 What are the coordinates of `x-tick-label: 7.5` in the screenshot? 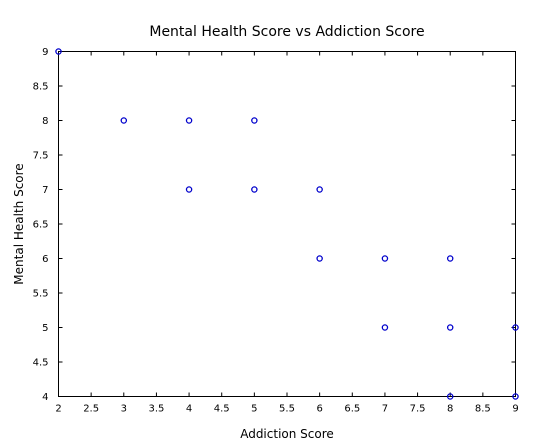 It's located at (418, 409).